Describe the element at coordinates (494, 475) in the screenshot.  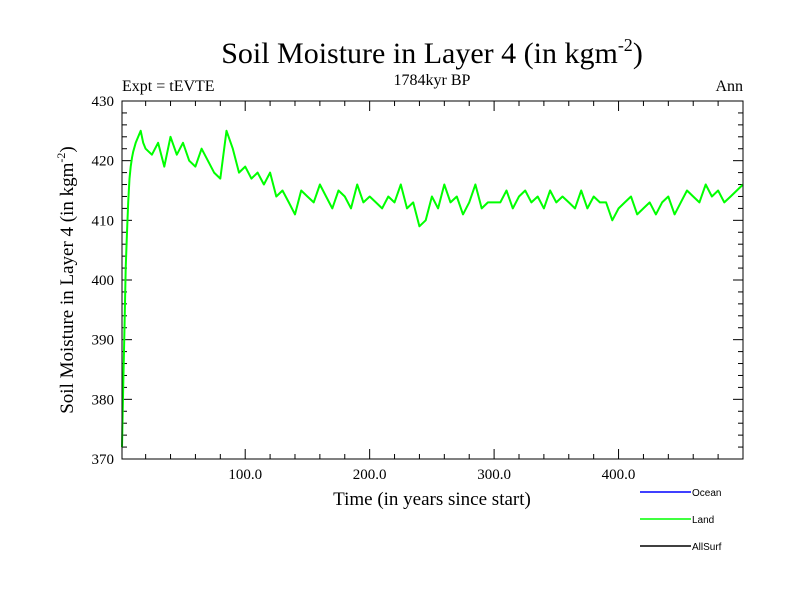
I see `x-tick-label: 300.0` at that location.